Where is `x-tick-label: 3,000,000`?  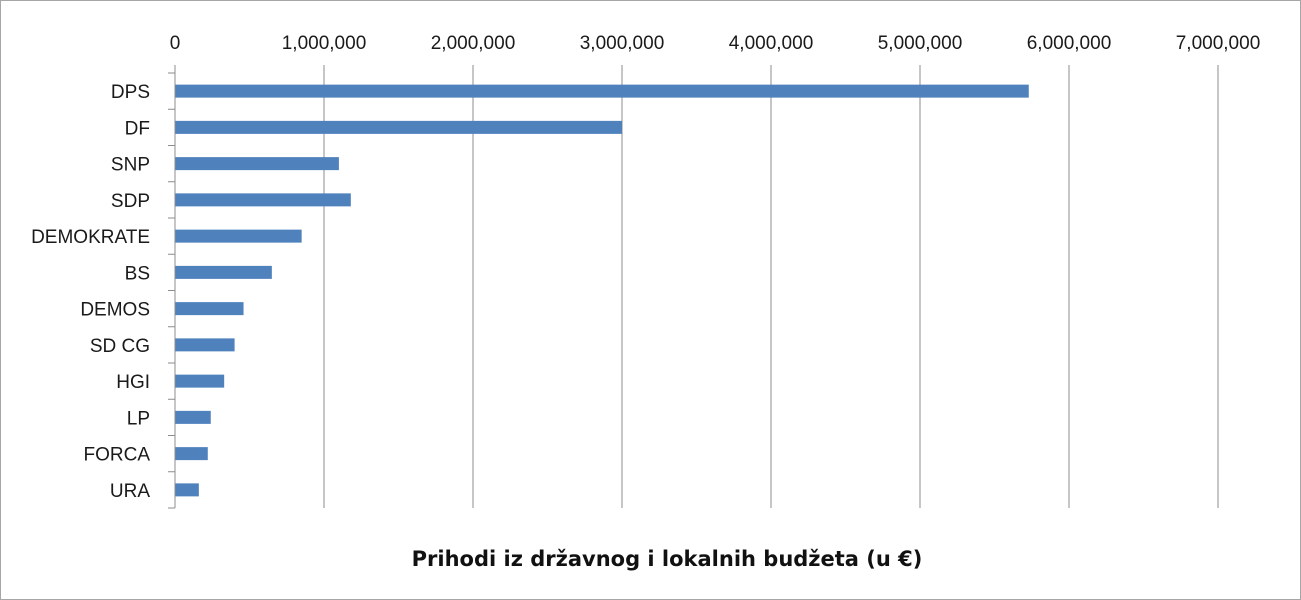 x-tick-label: 3,000,000 is located at coordinates (622, 43).